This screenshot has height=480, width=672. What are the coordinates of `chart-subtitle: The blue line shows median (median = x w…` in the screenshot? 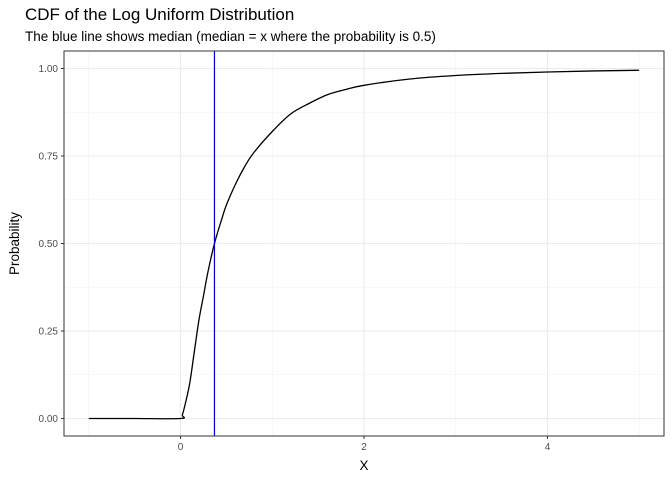 It's located at (230, 36).